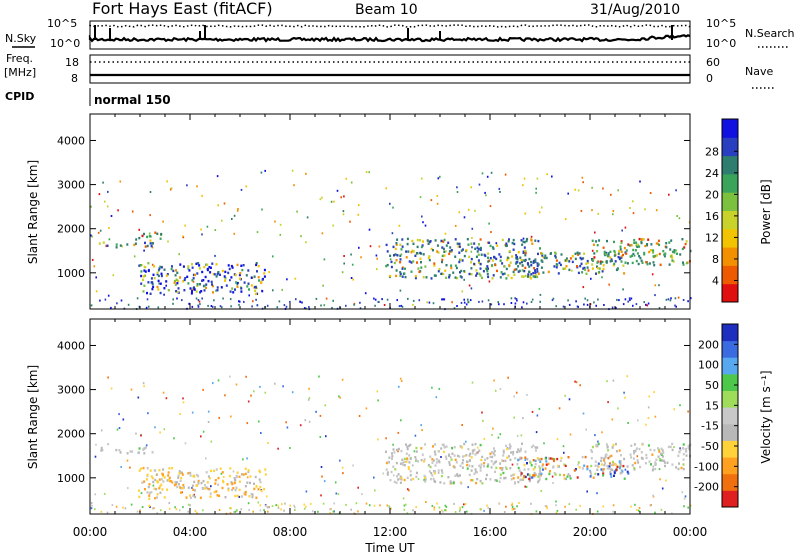 This screenshot has height=554, width=800. Describe the element at coordinates (730, 416) in the screenshot. I see `colorbar-swatch` at that location.